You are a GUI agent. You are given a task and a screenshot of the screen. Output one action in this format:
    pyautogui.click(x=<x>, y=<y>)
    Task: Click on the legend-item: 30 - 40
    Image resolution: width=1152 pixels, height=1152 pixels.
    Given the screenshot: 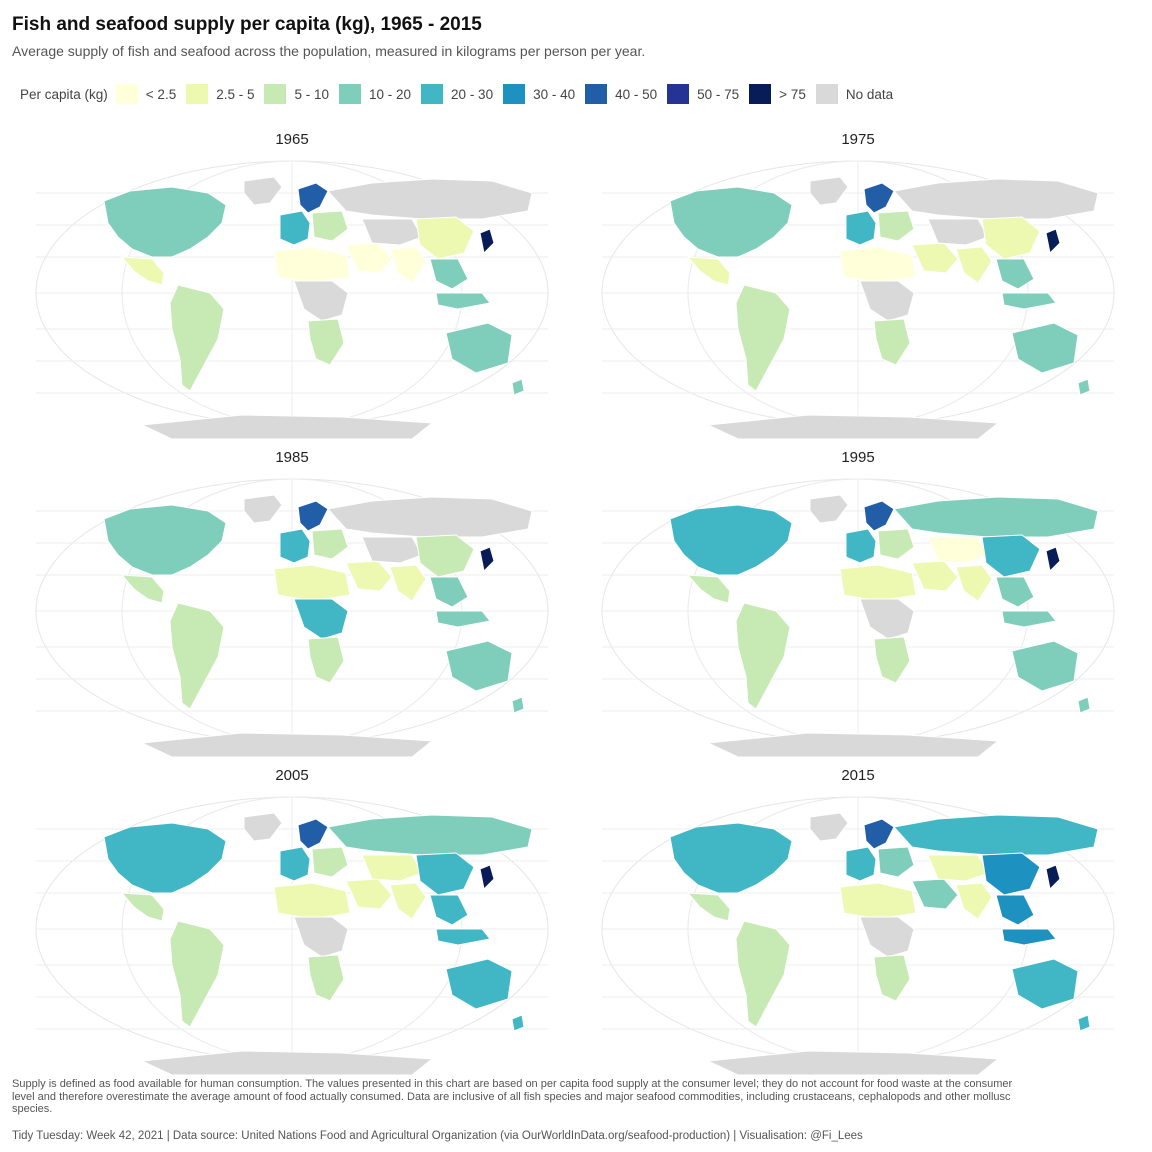 What is the action you would take?
    pyautogui.click(x=539, y=94)
    